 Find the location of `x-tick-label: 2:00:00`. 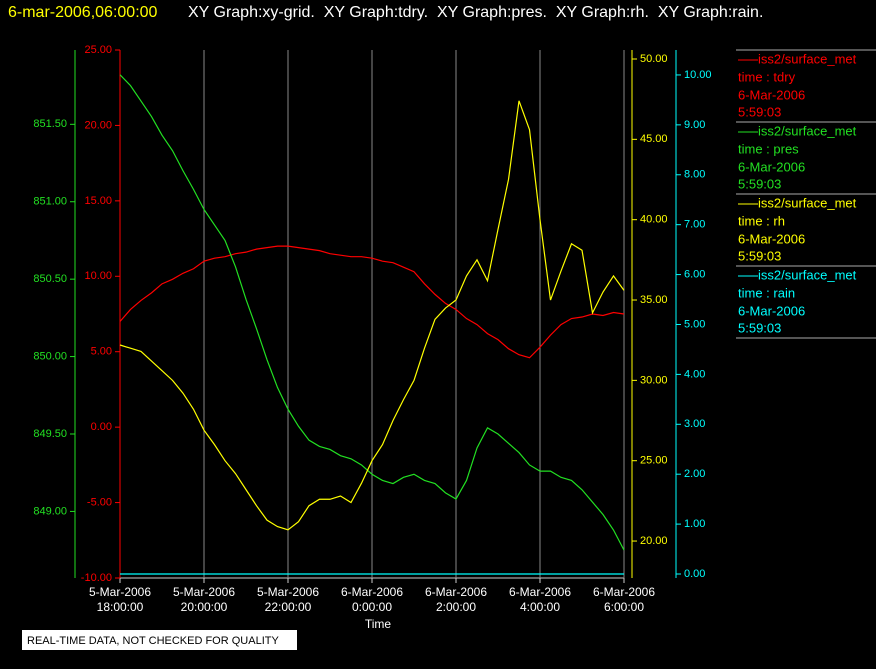

x-tick-label: 2:00:00 is located at coordinates (456, 607).